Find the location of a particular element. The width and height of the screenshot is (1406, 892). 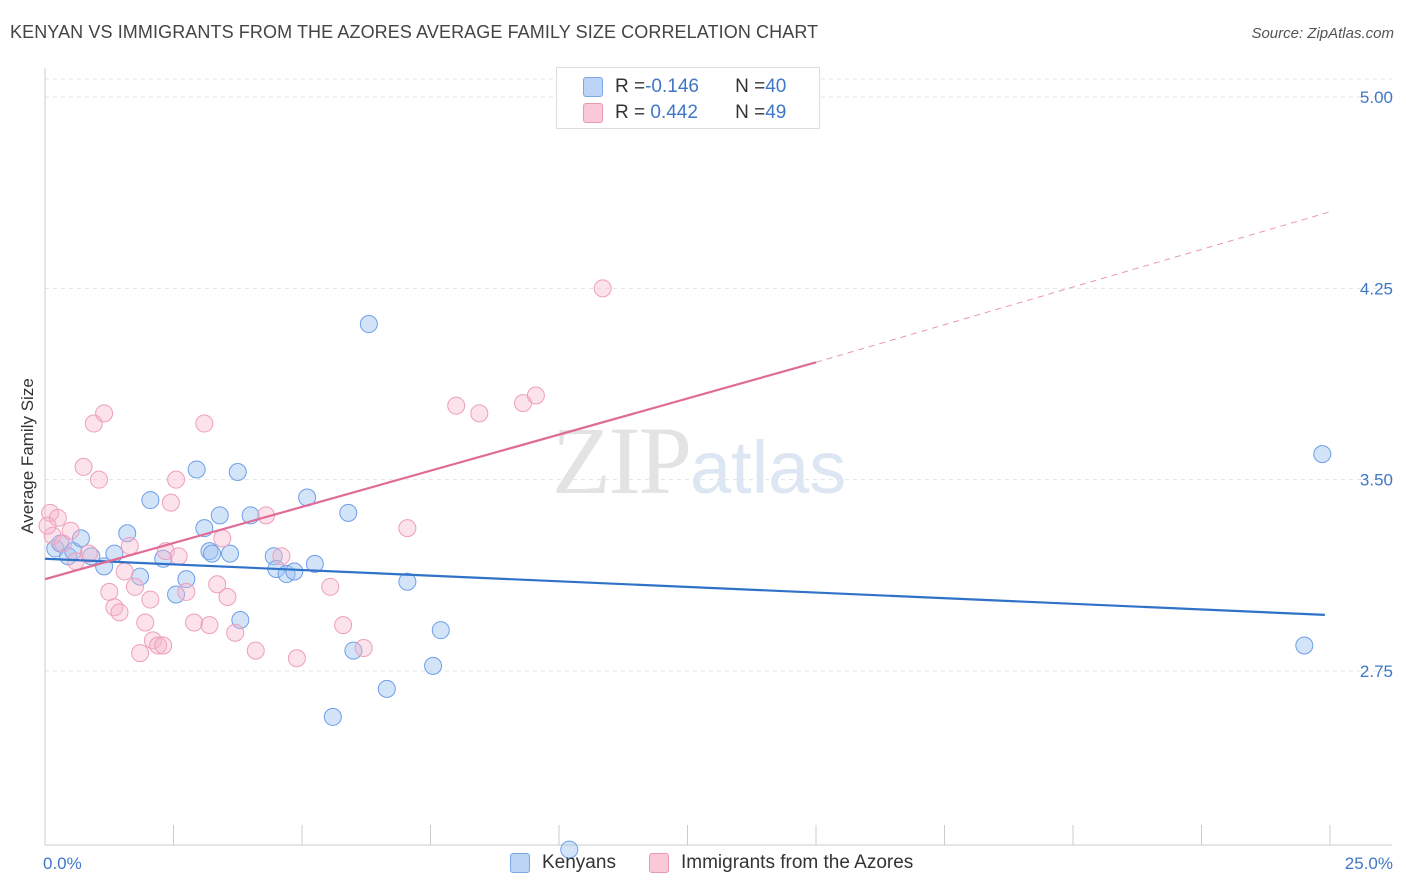

watermark: ZIPatlas is located at coordinates (699, 460).